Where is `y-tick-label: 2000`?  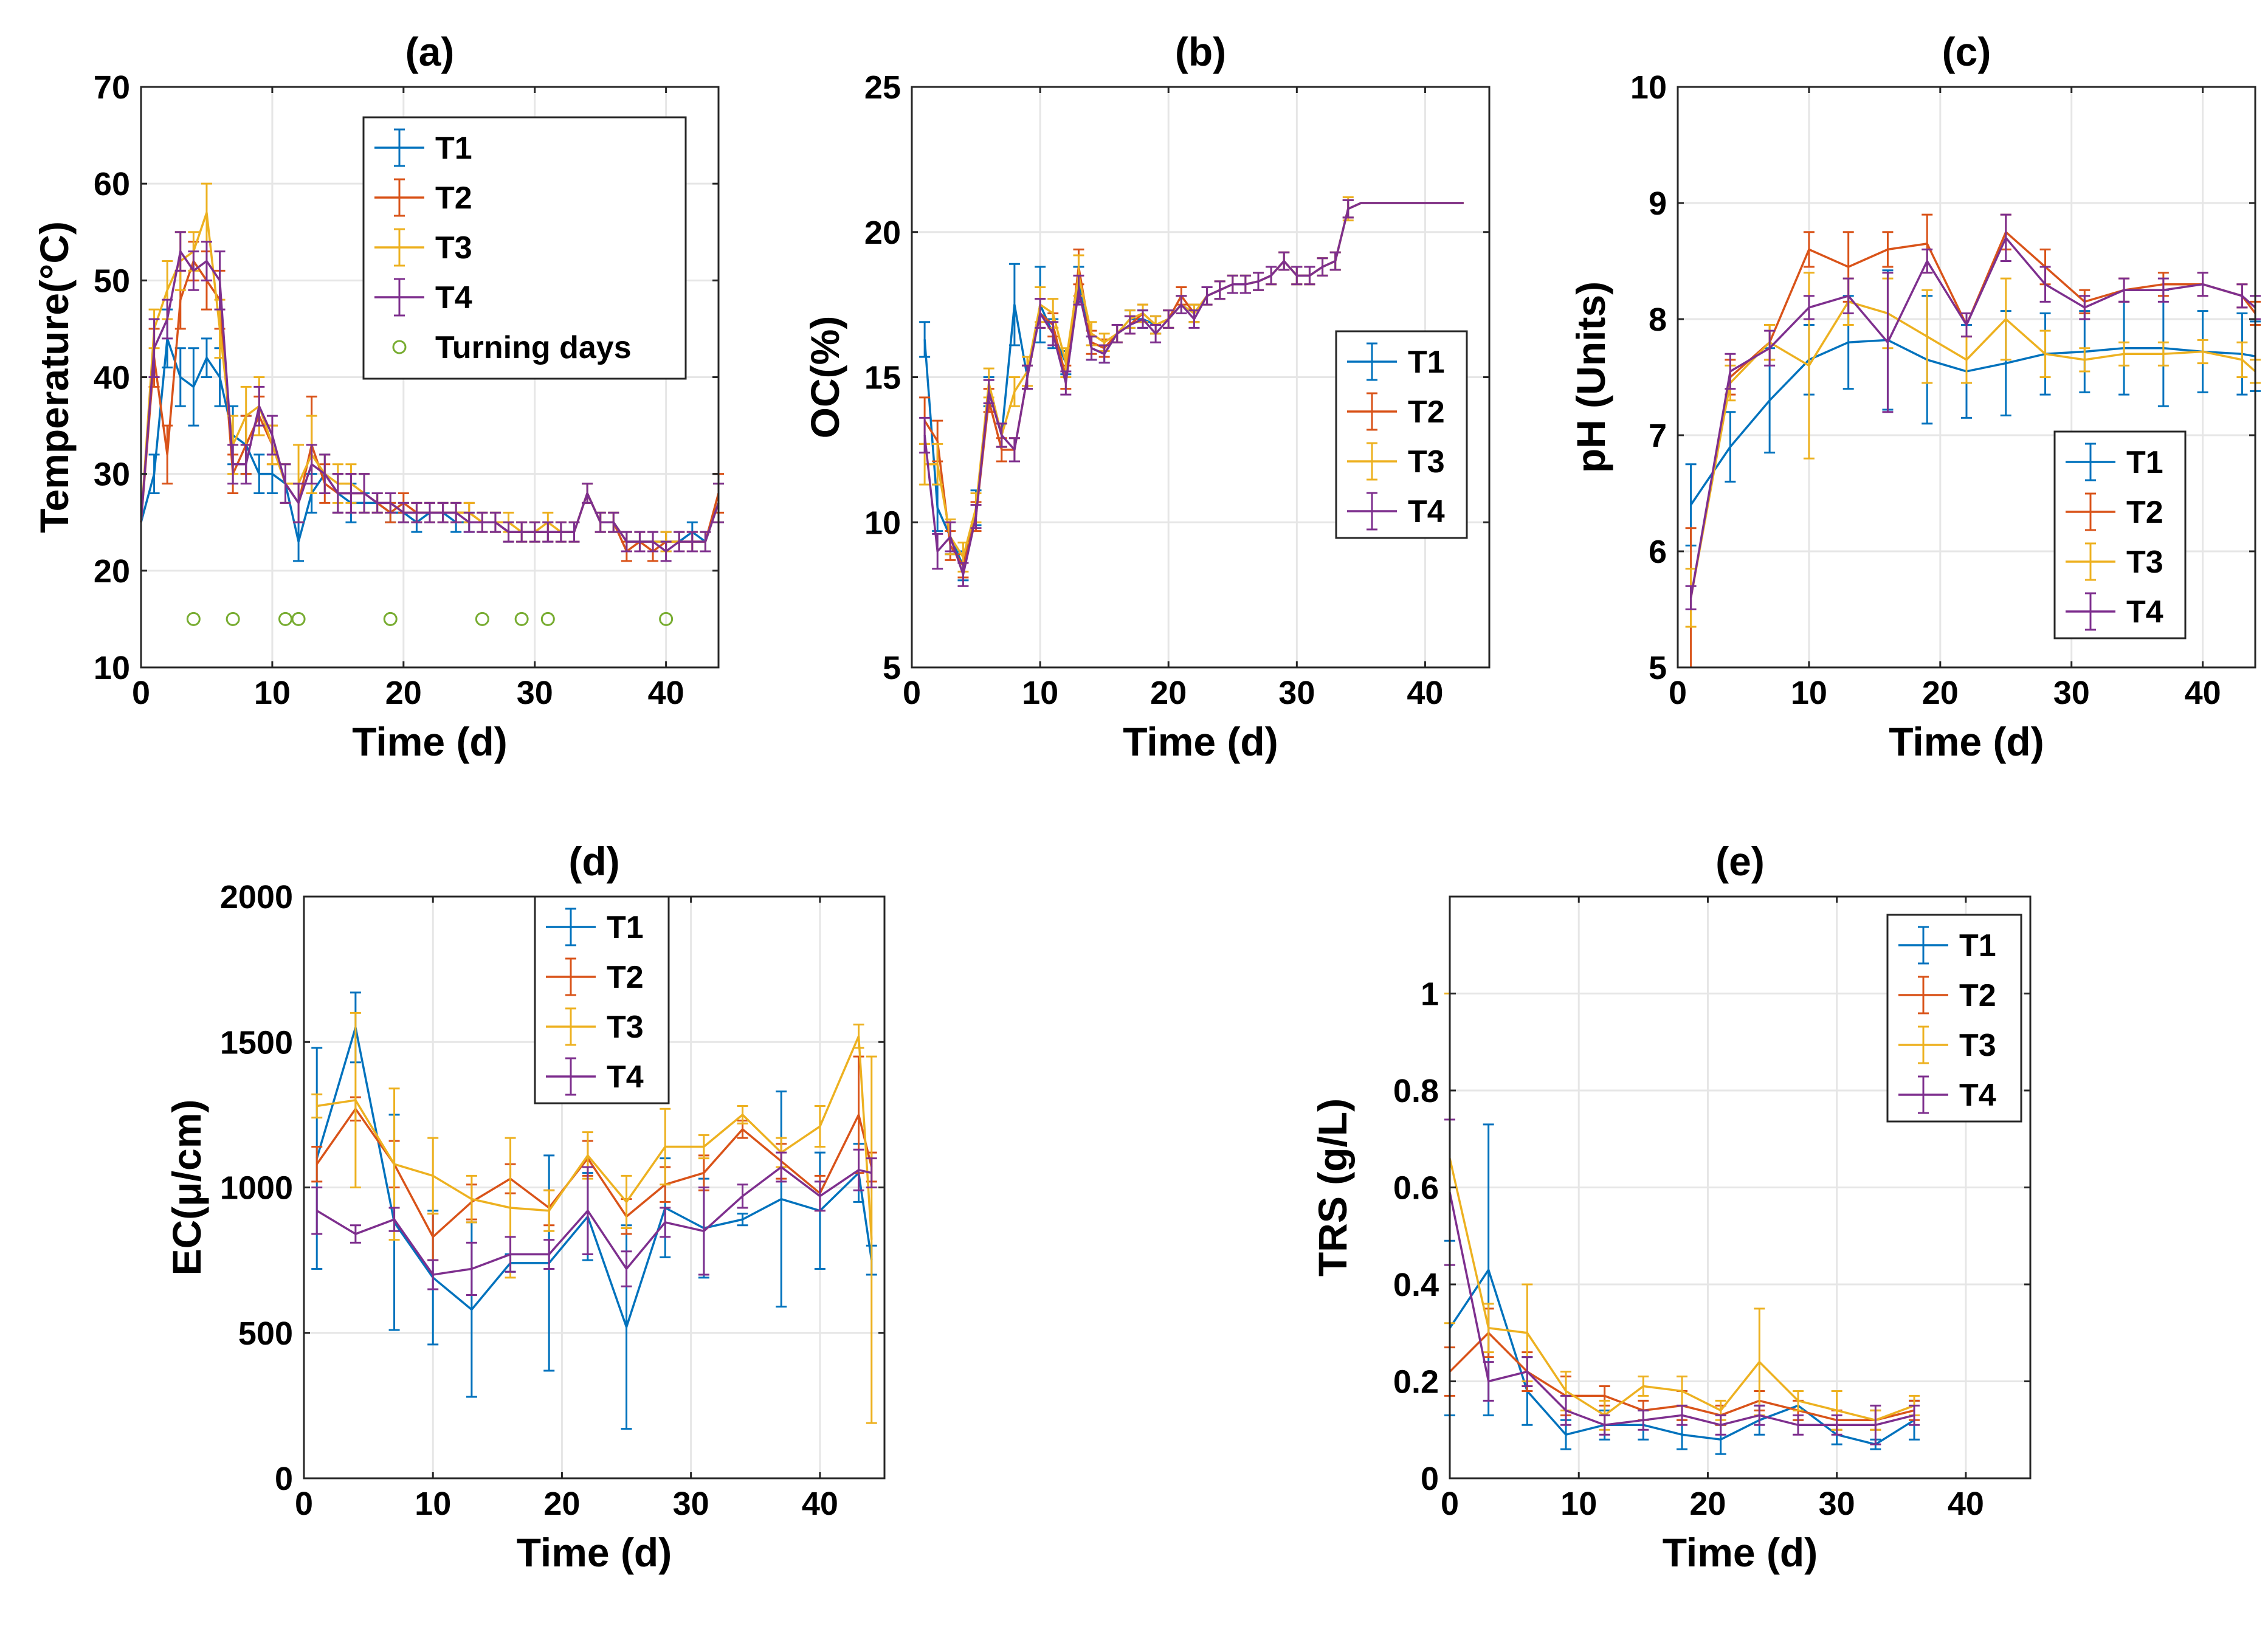
y-tick-label: 2000 is located at coordinates (256, 897).